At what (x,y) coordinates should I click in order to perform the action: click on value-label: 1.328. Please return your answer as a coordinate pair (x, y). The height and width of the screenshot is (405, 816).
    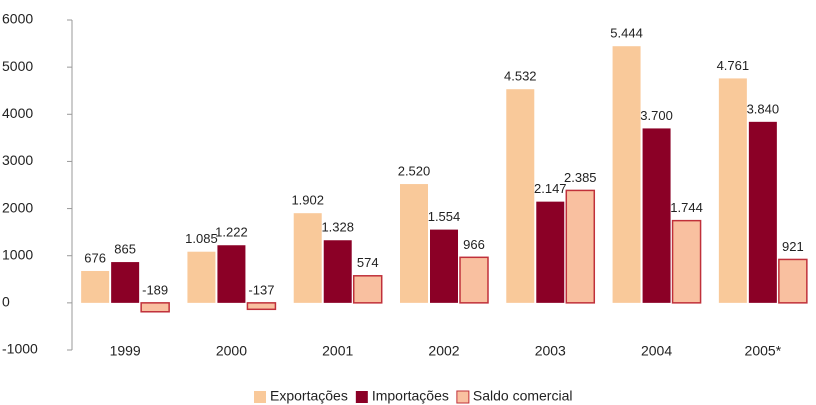
    Looking at the image, I should click on (337, 227).